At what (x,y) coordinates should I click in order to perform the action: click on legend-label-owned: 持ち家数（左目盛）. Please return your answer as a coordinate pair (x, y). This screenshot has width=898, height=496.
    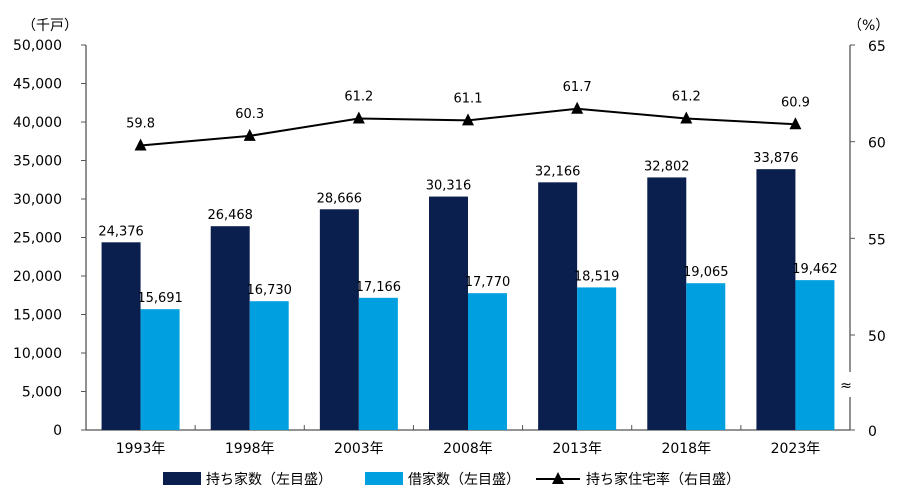
    Looking at the image, I should click on (269, 479).